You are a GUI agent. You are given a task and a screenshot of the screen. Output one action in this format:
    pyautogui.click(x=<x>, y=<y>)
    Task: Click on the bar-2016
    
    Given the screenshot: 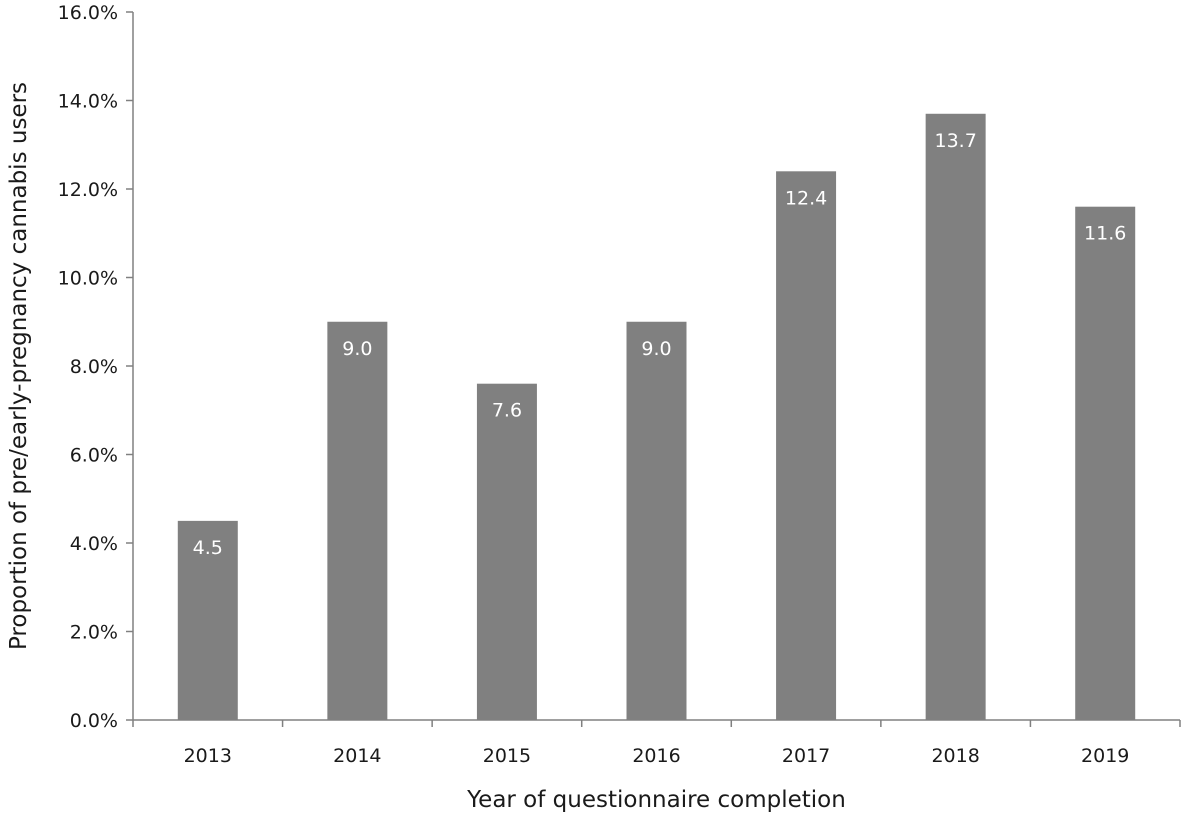 What is the action you would take?
    pyautogui.click(x=656, y=520)
    